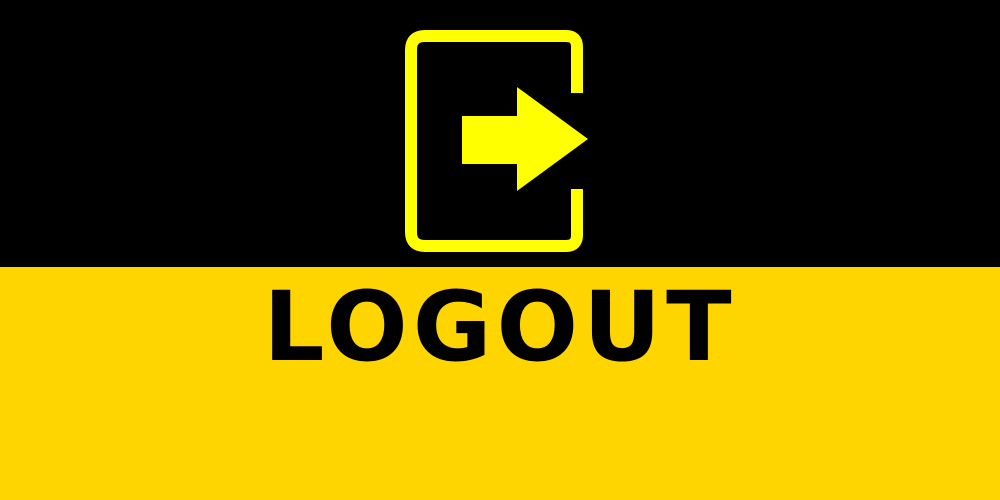  I want to click on logout-icon, so click(500, 141).